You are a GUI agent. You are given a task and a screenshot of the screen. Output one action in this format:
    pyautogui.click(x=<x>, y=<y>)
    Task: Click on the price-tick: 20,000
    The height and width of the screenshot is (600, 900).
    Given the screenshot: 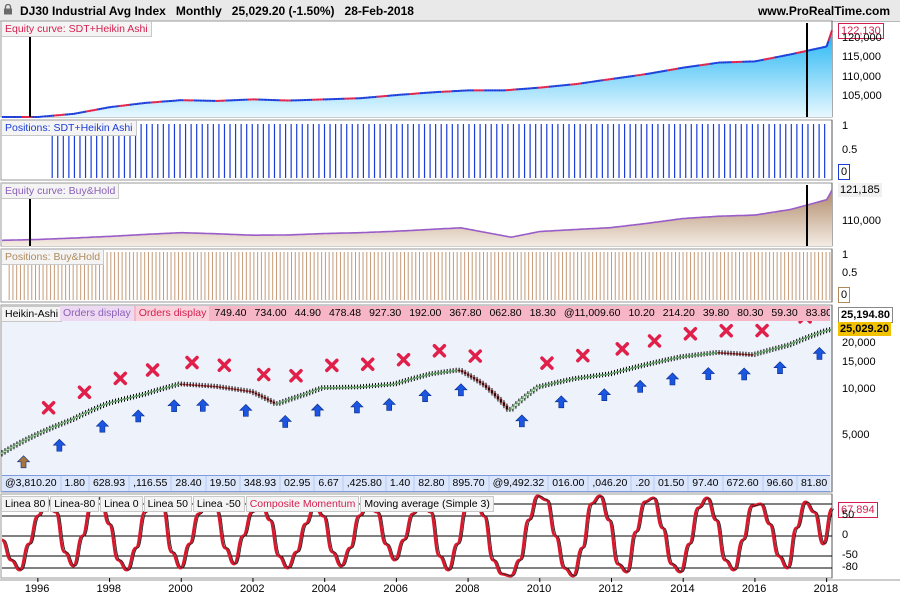 What is the action you would take?
    pyautogui.click(x=859, y=343)
    